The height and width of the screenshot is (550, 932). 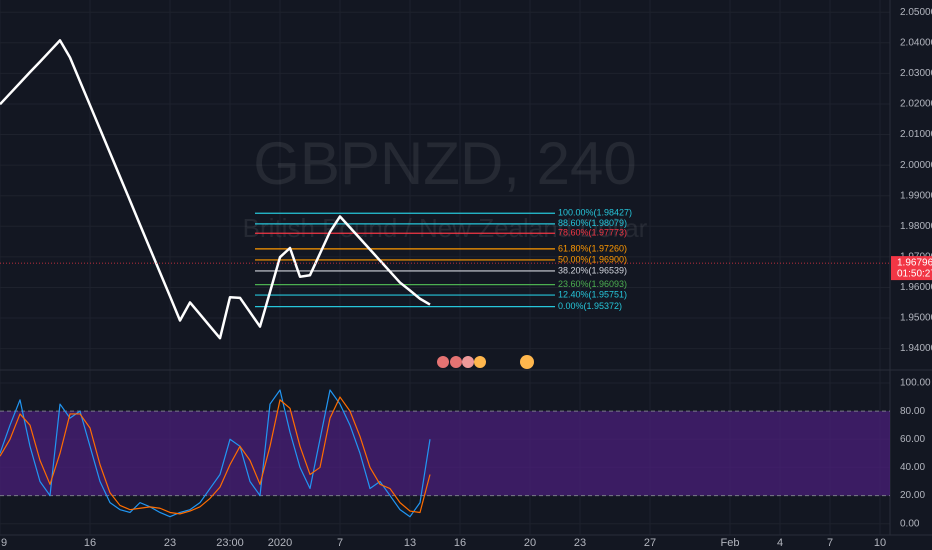 I want to click on y-tick-label: 2.02000, so click(x=916, y=104).